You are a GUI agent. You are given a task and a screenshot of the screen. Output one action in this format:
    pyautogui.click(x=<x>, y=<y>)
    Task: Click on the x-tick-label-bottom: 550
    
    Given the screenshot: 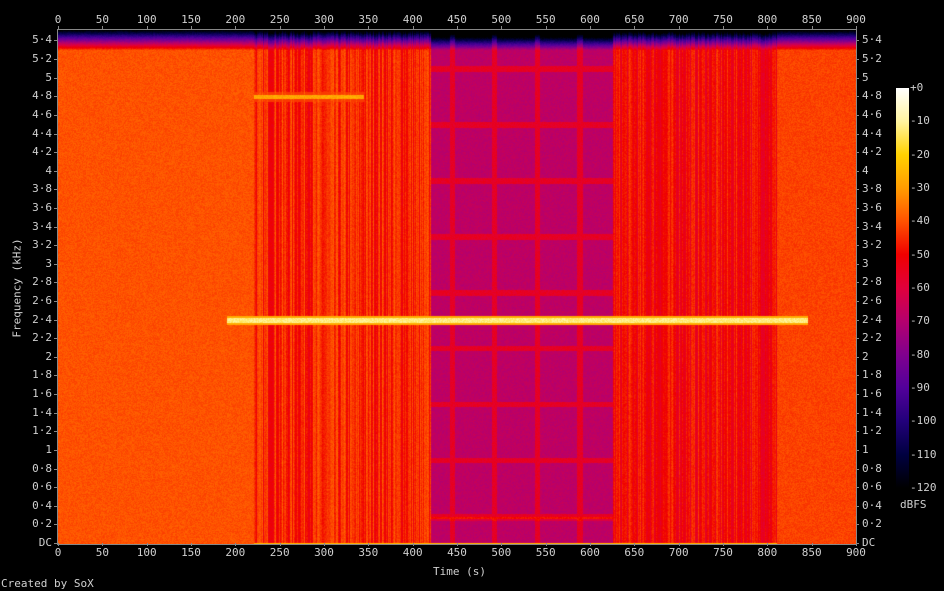 What is the action you would take?
    pyautogui.click(x=545, y=552)
    